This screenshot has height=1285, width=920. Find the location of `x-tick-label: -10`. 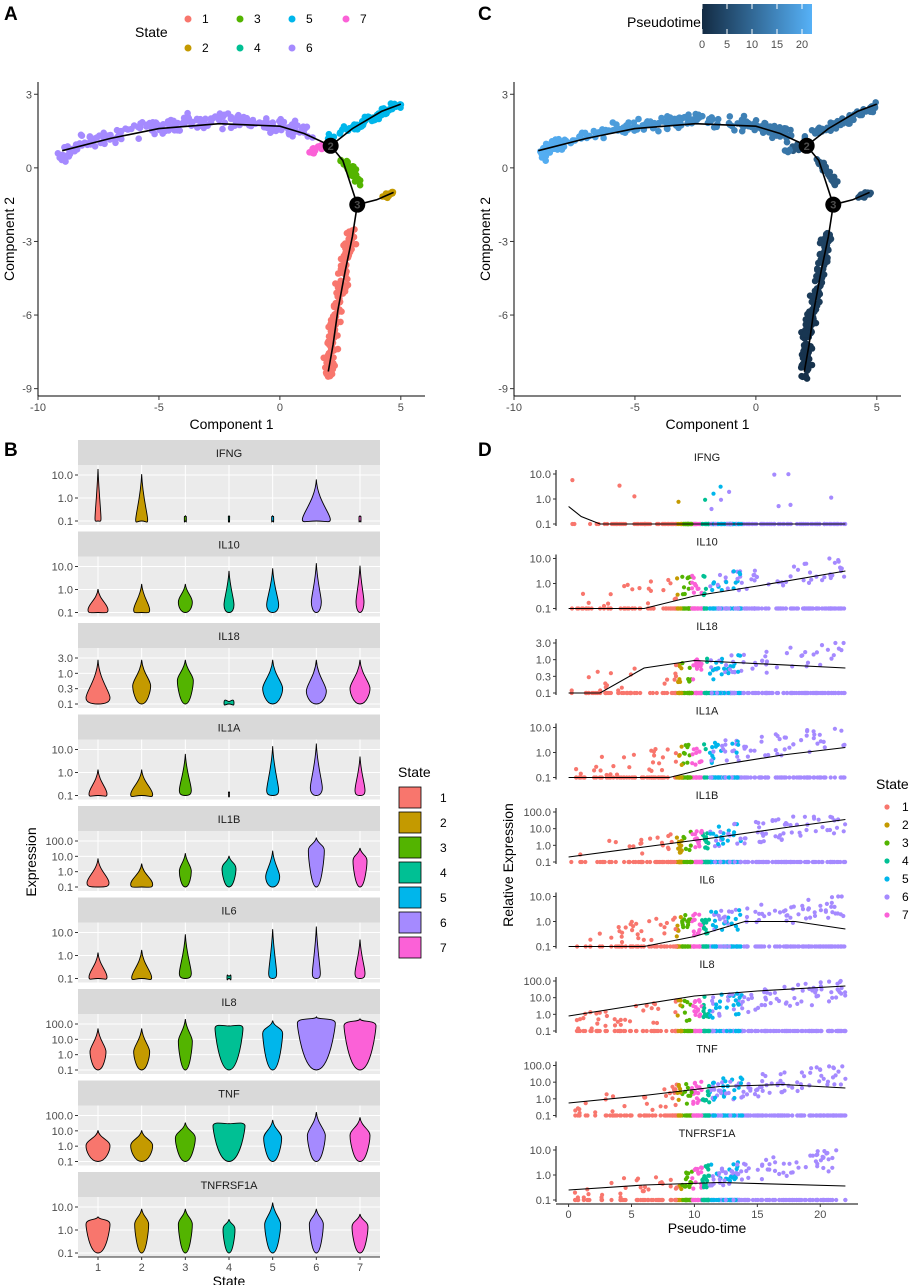

x-tick-label: -10 is located at coordinates (38, 408).